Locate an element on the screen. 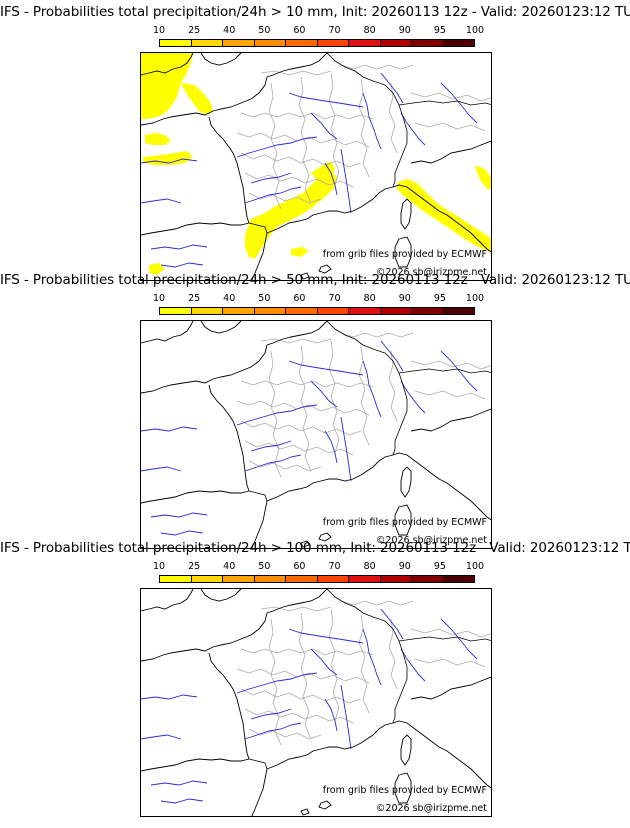  legend-tick-label: 10 is located at coordinates (159, 298).